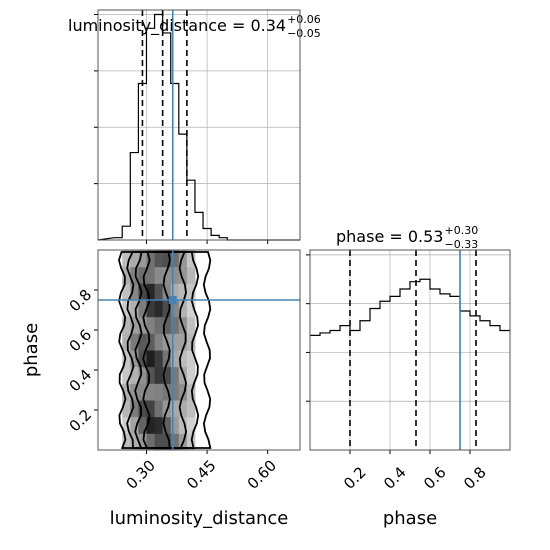  I want to click on histogram-step-line, so click(410, 307).